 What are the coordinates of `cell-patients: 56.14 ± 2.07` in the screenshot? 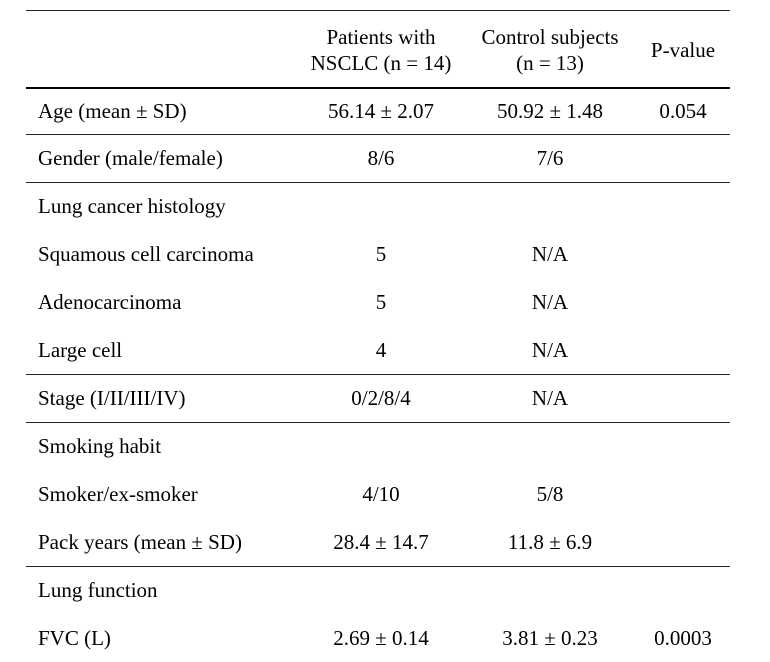 It's located at (381, 111).